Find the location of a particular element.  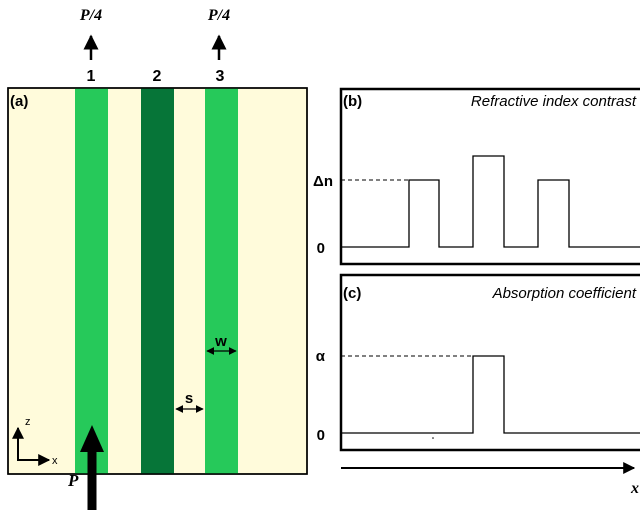

panel-b-title: Refractive index contrast is located at coordinates (554, 101).